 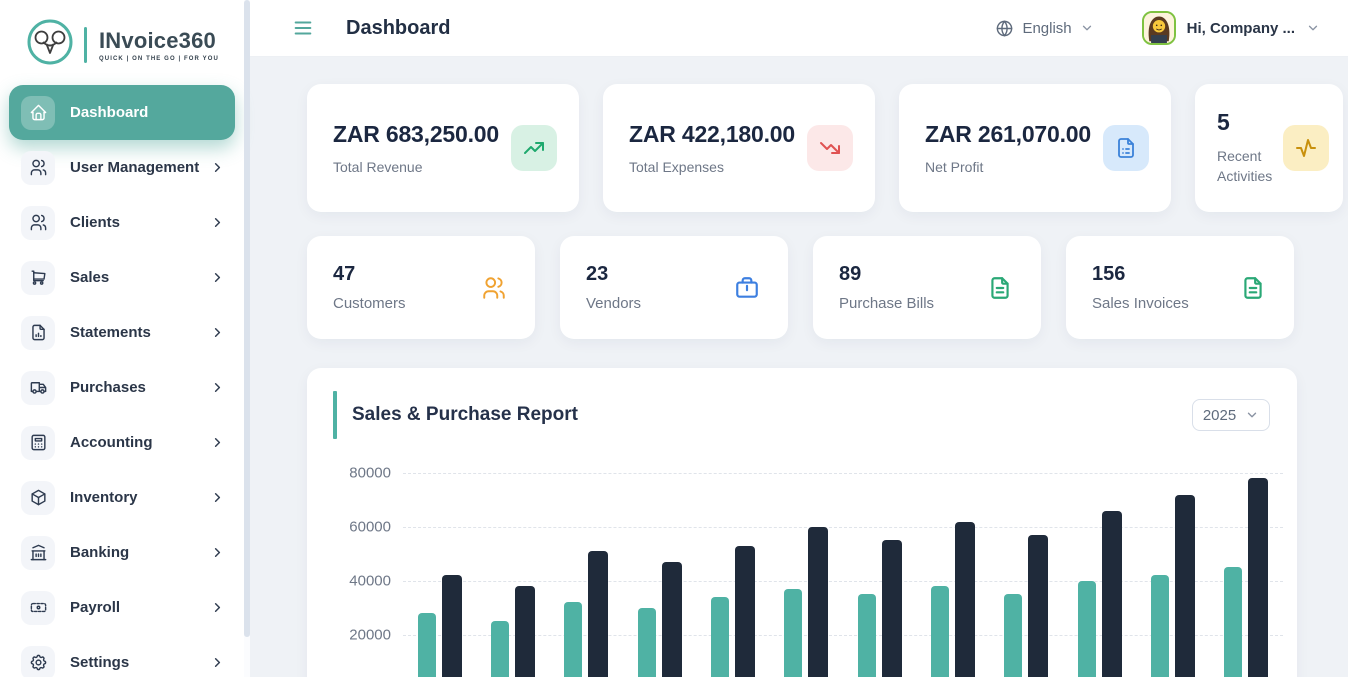 What do you see at coordinates (465, 414) in the screenshot?
I see `report-title: Sales & Purchase Report` at bounding box center [465, 414].